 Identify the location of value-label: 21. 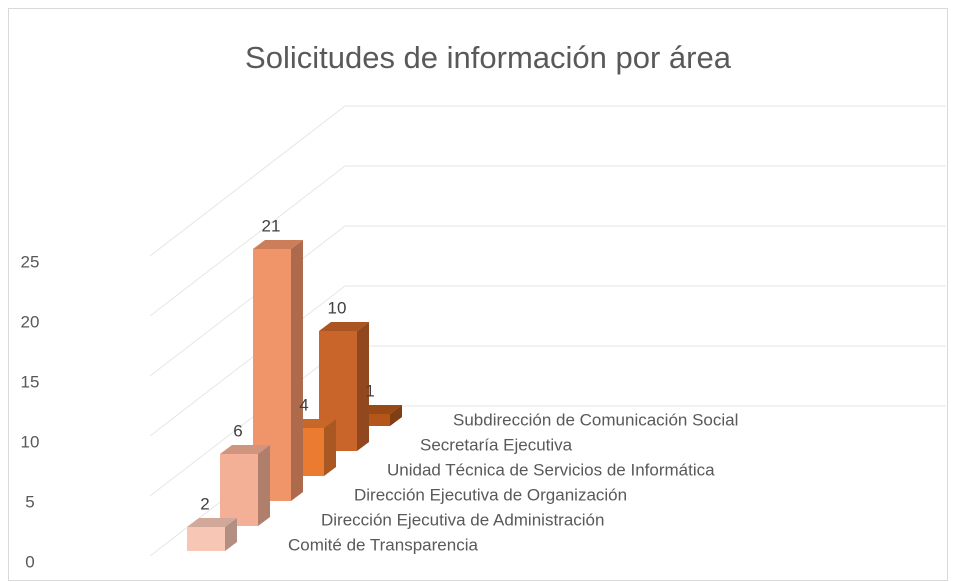
(271, 225).